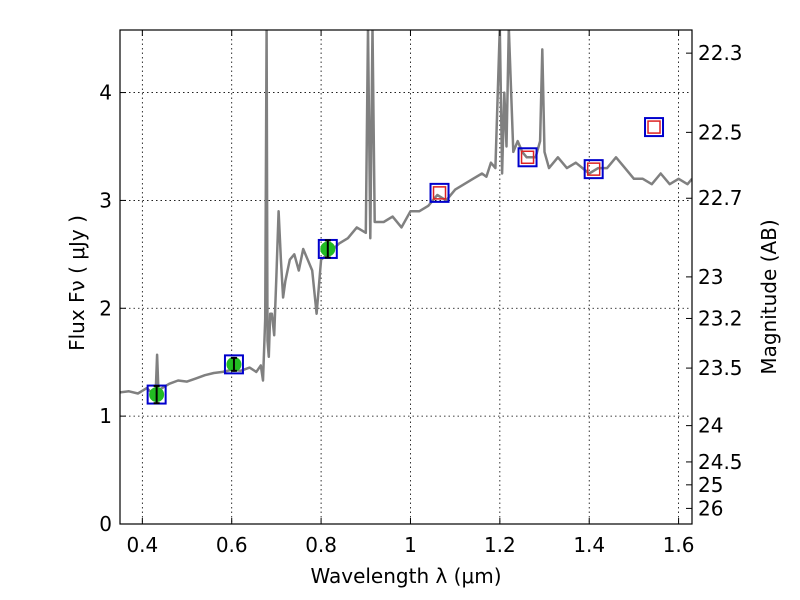  I want to click on y-tick-label: 4, so click(105, 93).